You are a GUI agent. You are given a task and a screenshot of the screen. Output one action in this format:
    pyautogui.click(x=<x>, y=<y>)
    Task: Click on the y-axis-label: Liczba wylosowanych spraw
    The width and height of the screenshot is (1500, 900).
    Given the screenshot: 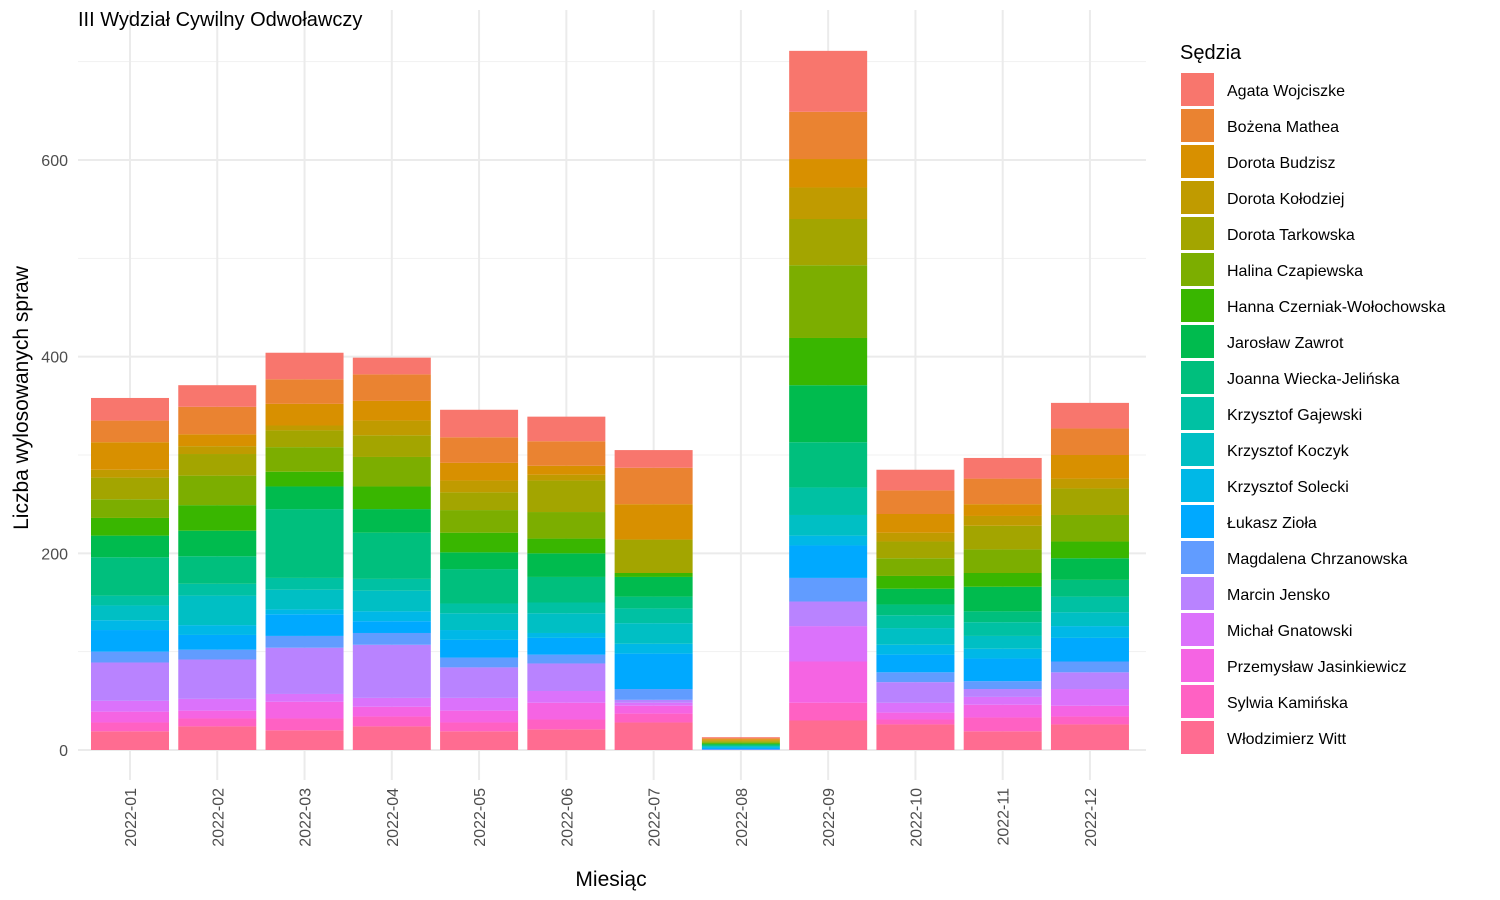 What is the action you would take?
    pyautogui.click(x=21, y=397)
    